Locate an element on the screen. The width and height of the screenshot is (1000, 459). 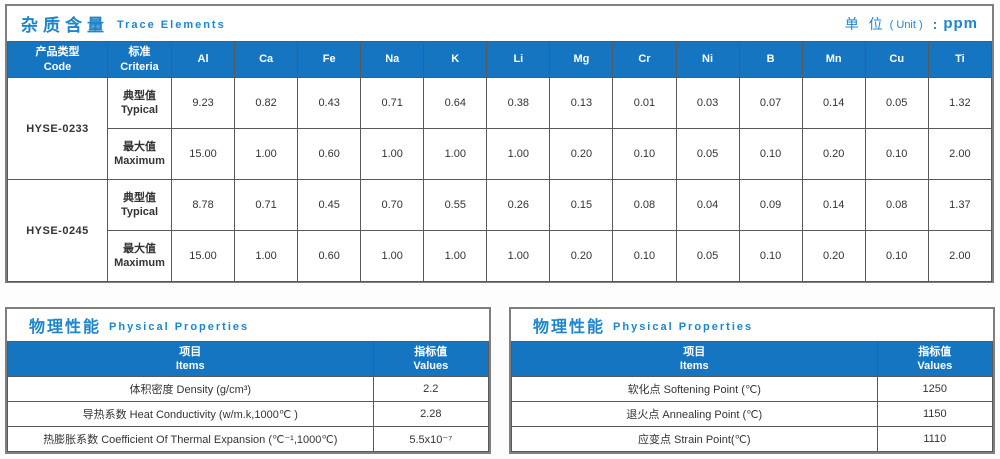
trace-value: 0.09 is located at coordinates (770, 205).